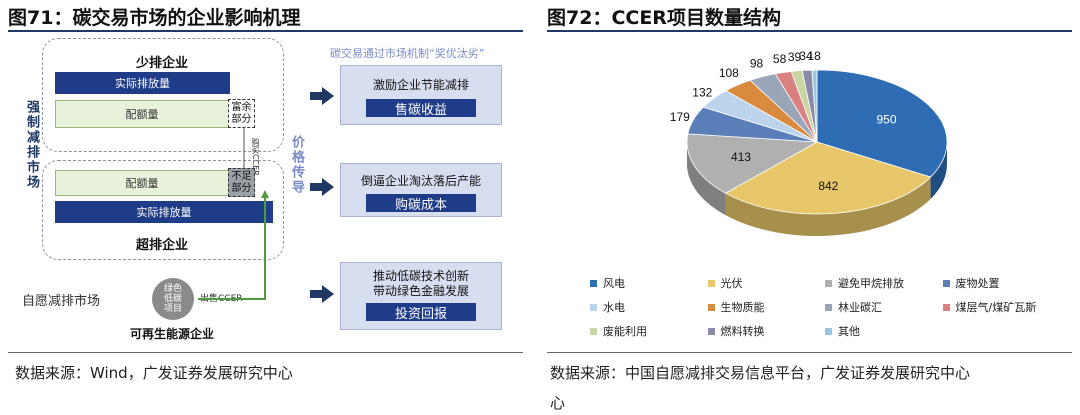 Image resolution: width=1080 pixels, height=415 pixels. I want to click on connector-lines, so click(233, 214).